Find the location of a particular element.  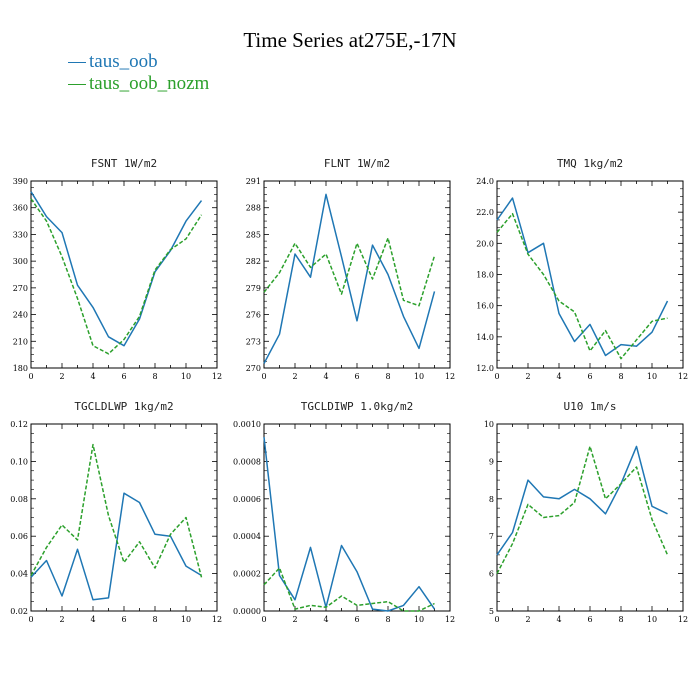

y-tick-label: 0.0006 is located at coordinates (247, 499).